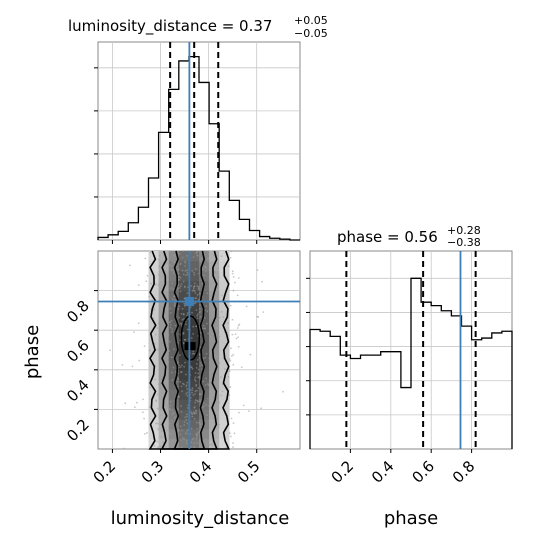  I want to click on x-tick-label: 0.5, so click(249, 472).